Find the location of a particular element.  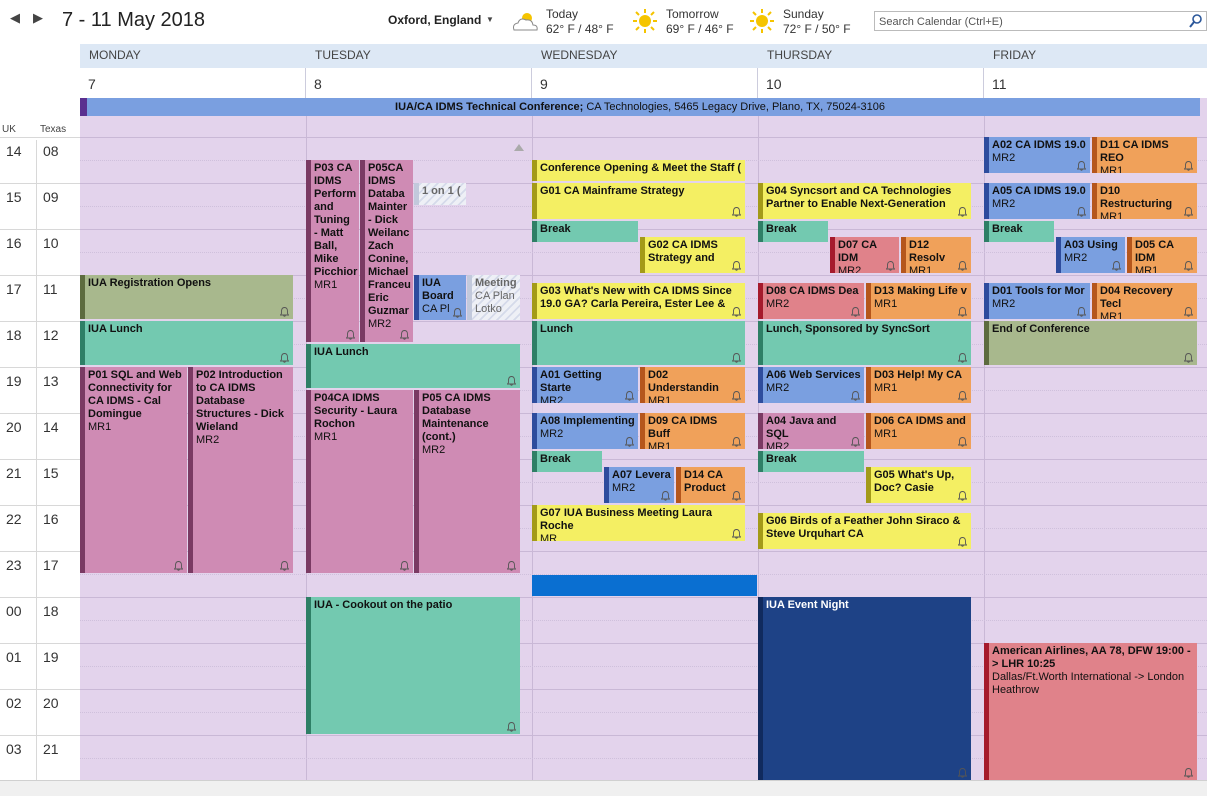

event-mon-lunch: IUA Lunch is located at coordinates (186, 343).